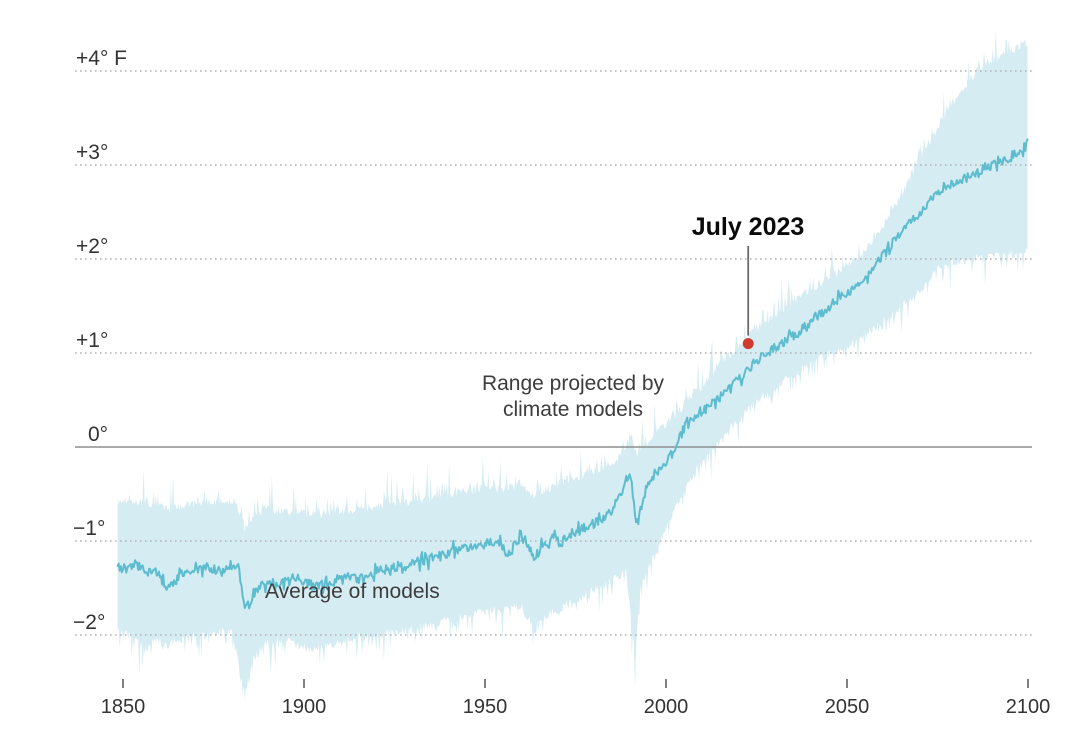 The height and width of the screenshot is (731, 1080). I want to click on y-axis-label: +2°, so click(92, 246).